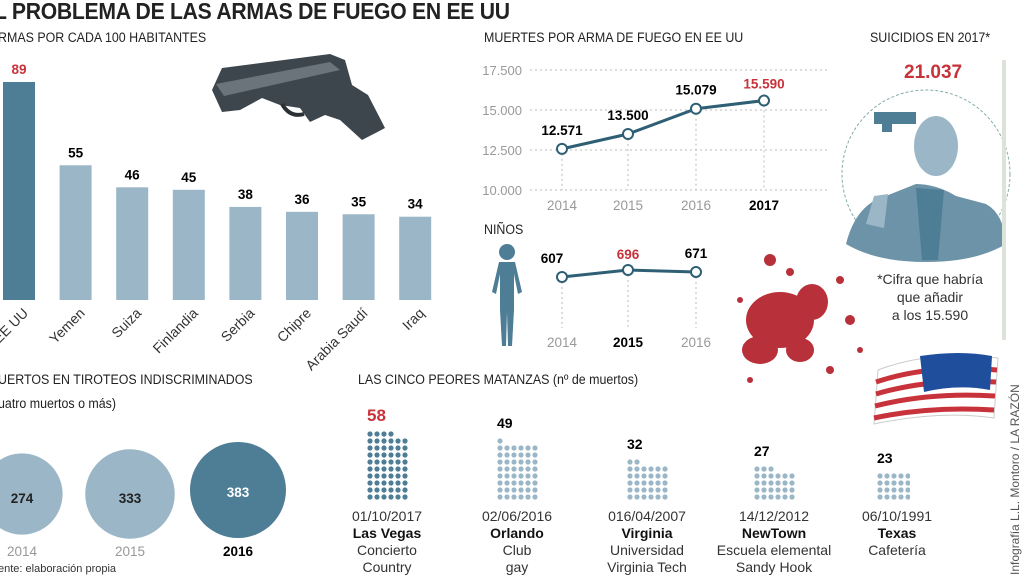 The width and height of the screenshot is (1028, 578). What do you see at coordinates (562, 130) in the screenshot?
I see `data-label: 12.571` at bounding box center [562, 130].